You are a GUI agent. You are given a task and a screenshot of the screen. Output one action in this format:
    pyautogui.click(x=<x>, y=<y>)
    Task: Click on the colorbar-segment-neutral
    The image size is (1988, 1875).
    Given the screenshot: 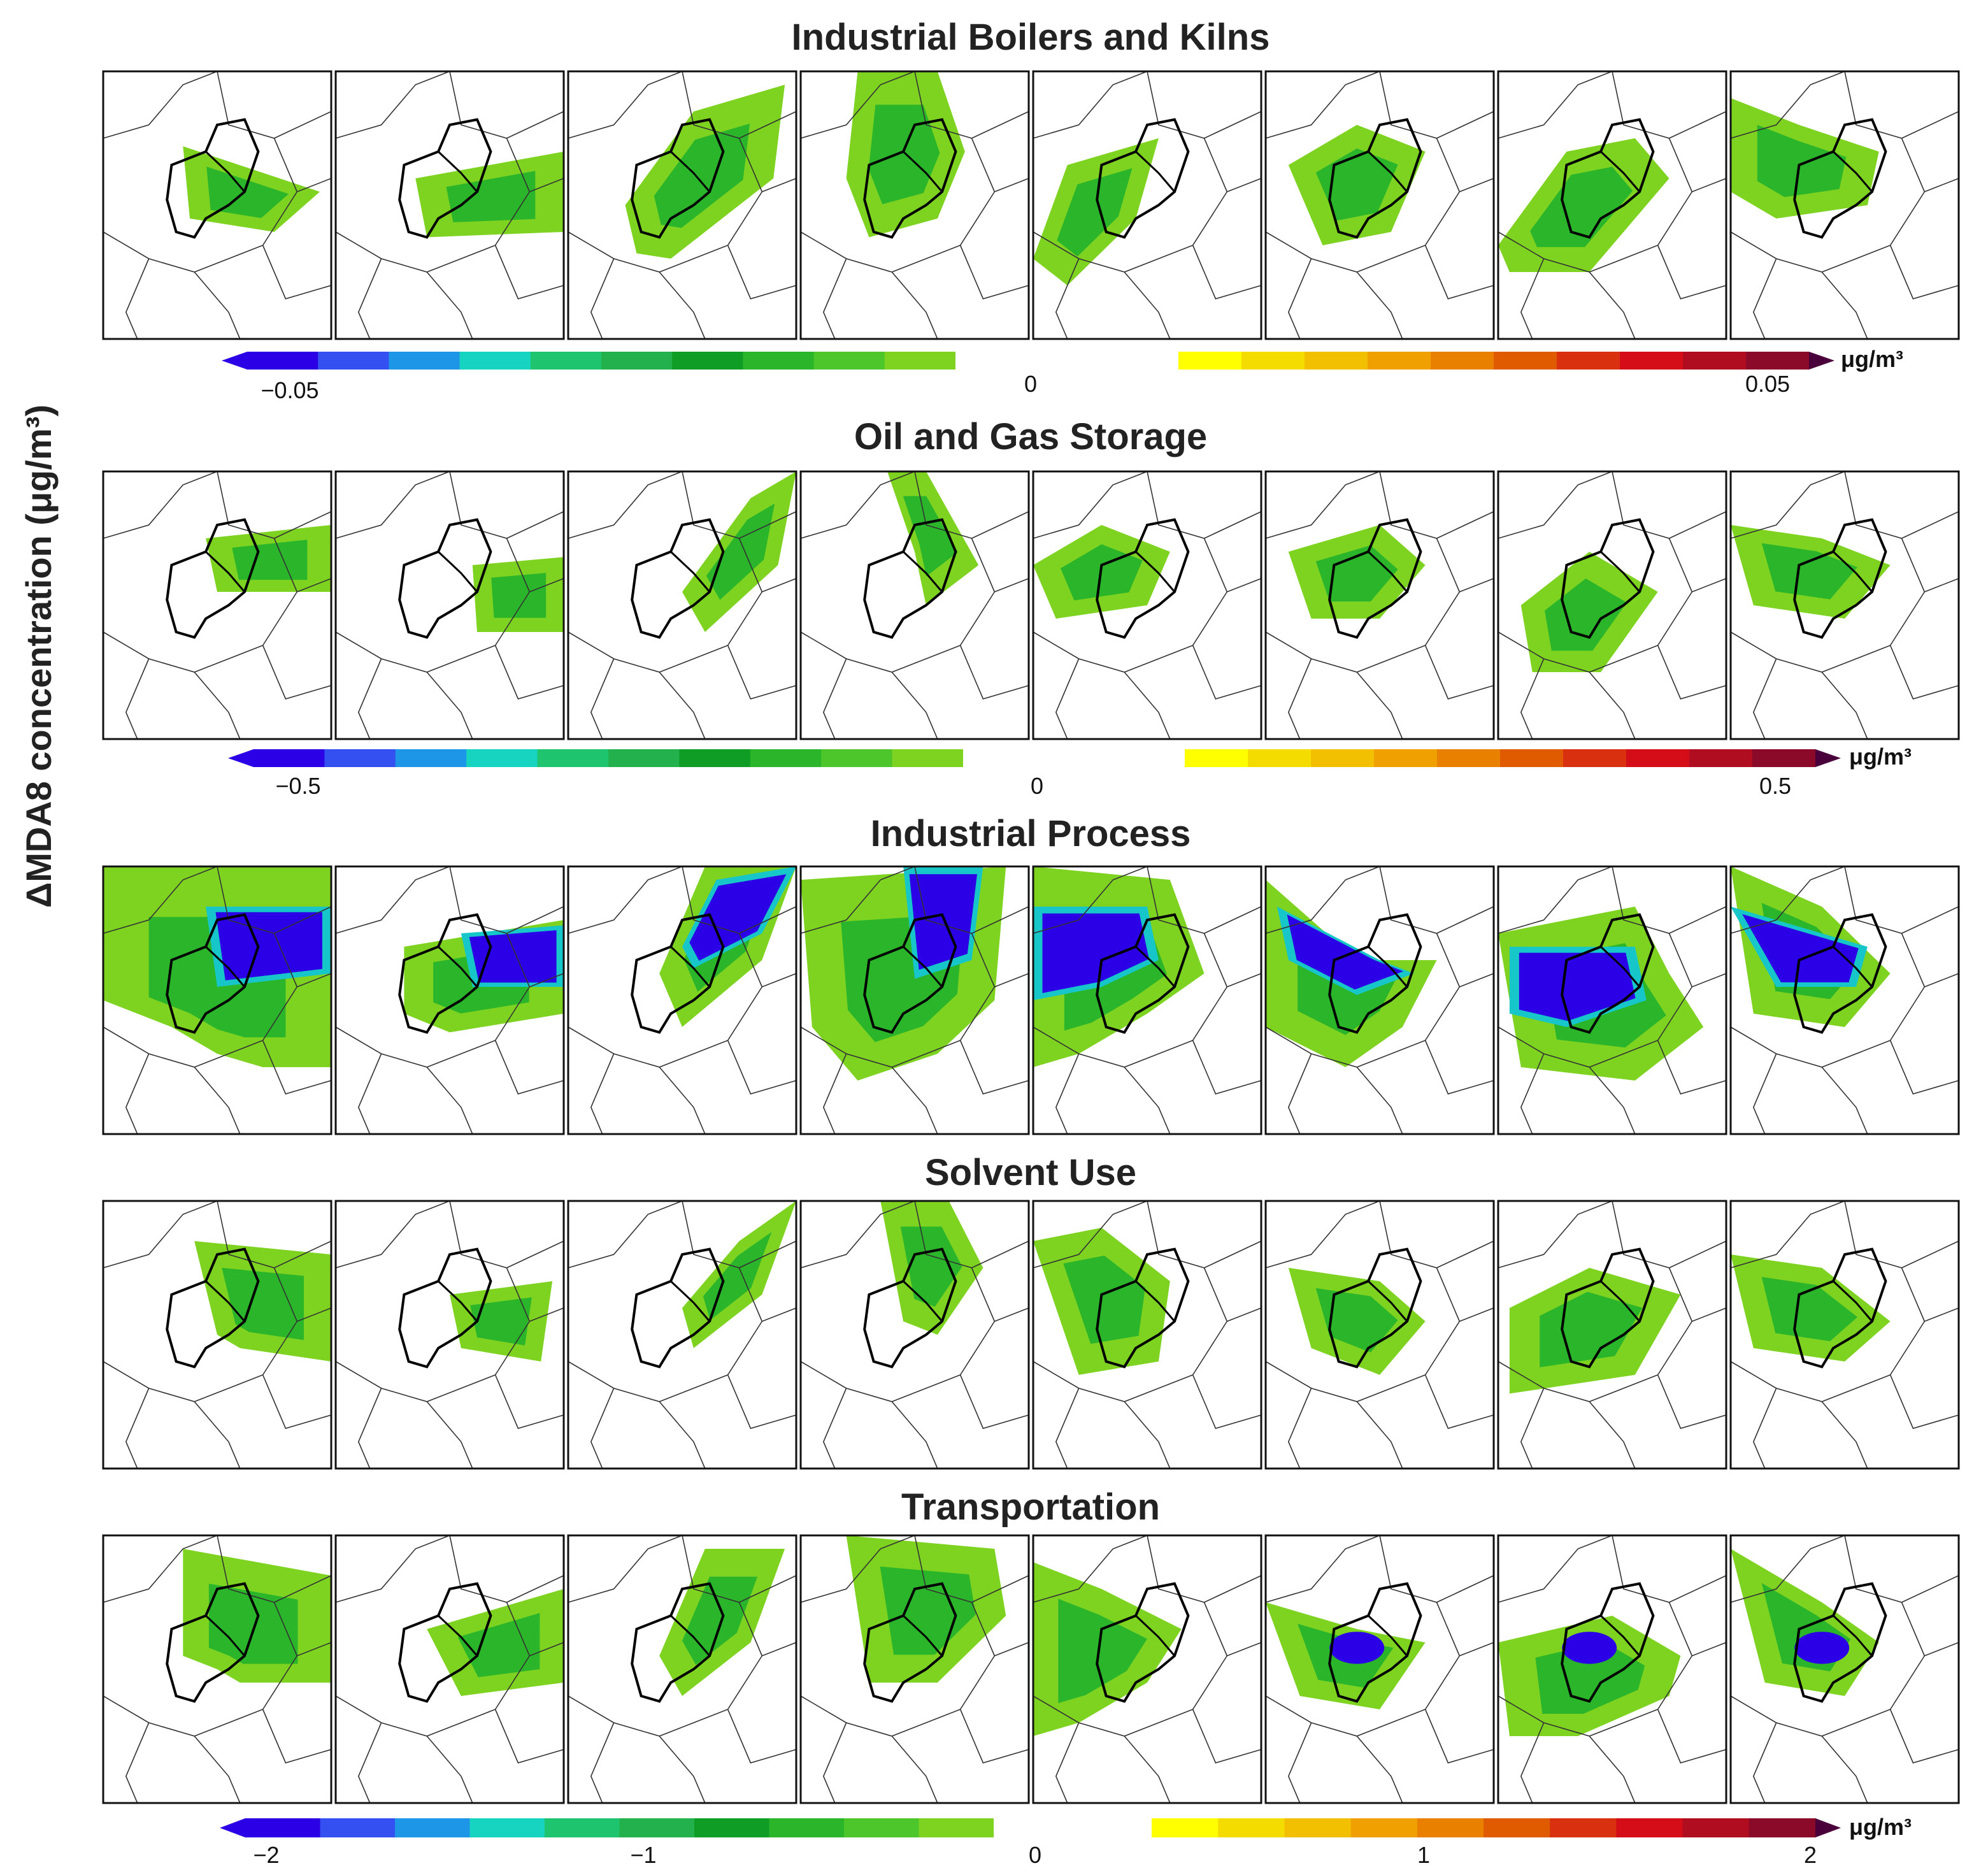 What is the action you would take?
    pyautogui.click(x=1074, y=758)
    